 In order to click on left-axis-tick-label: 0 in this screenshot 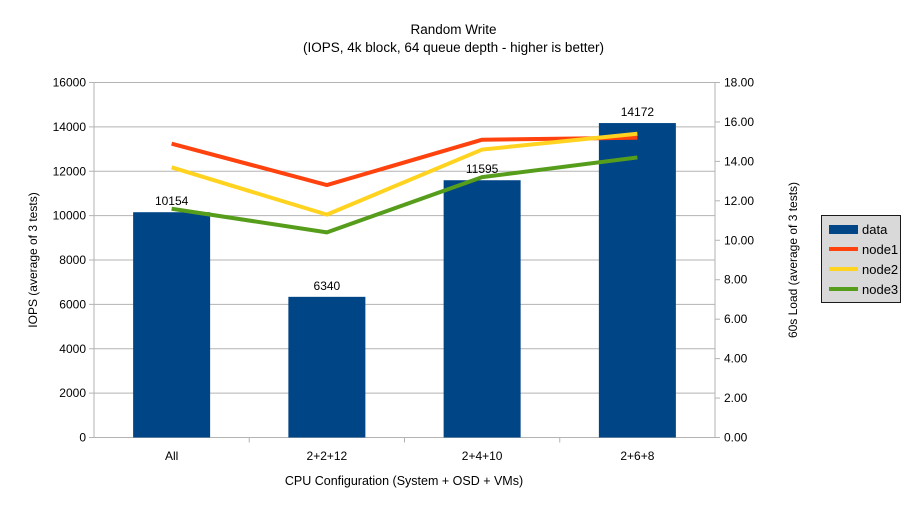, I will do `click(82, 438)`.